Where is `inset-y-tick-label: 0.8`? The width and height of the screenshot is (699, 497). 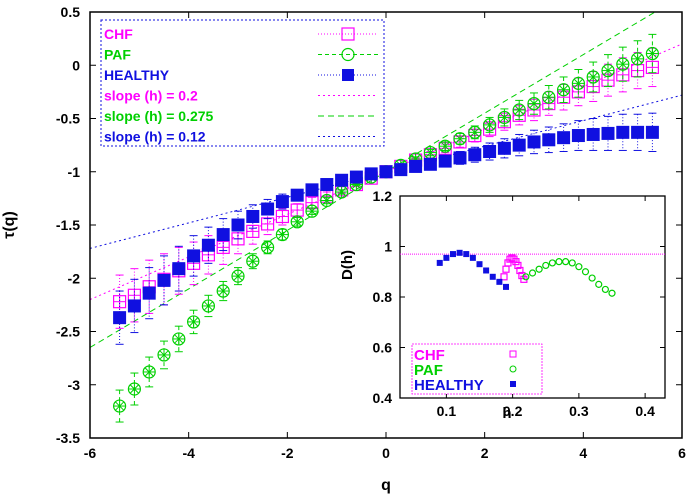 inset-y-tick-label: 0.8 is located at coordinates (383, 297).